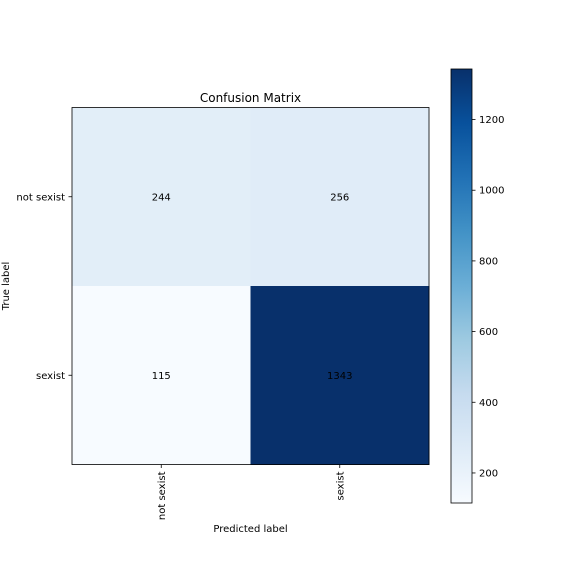 The width and height of the screenshot is (576, 580). Describe the element at coordinates (461, 286) in the screenshot. I see `colorbar` at that location.